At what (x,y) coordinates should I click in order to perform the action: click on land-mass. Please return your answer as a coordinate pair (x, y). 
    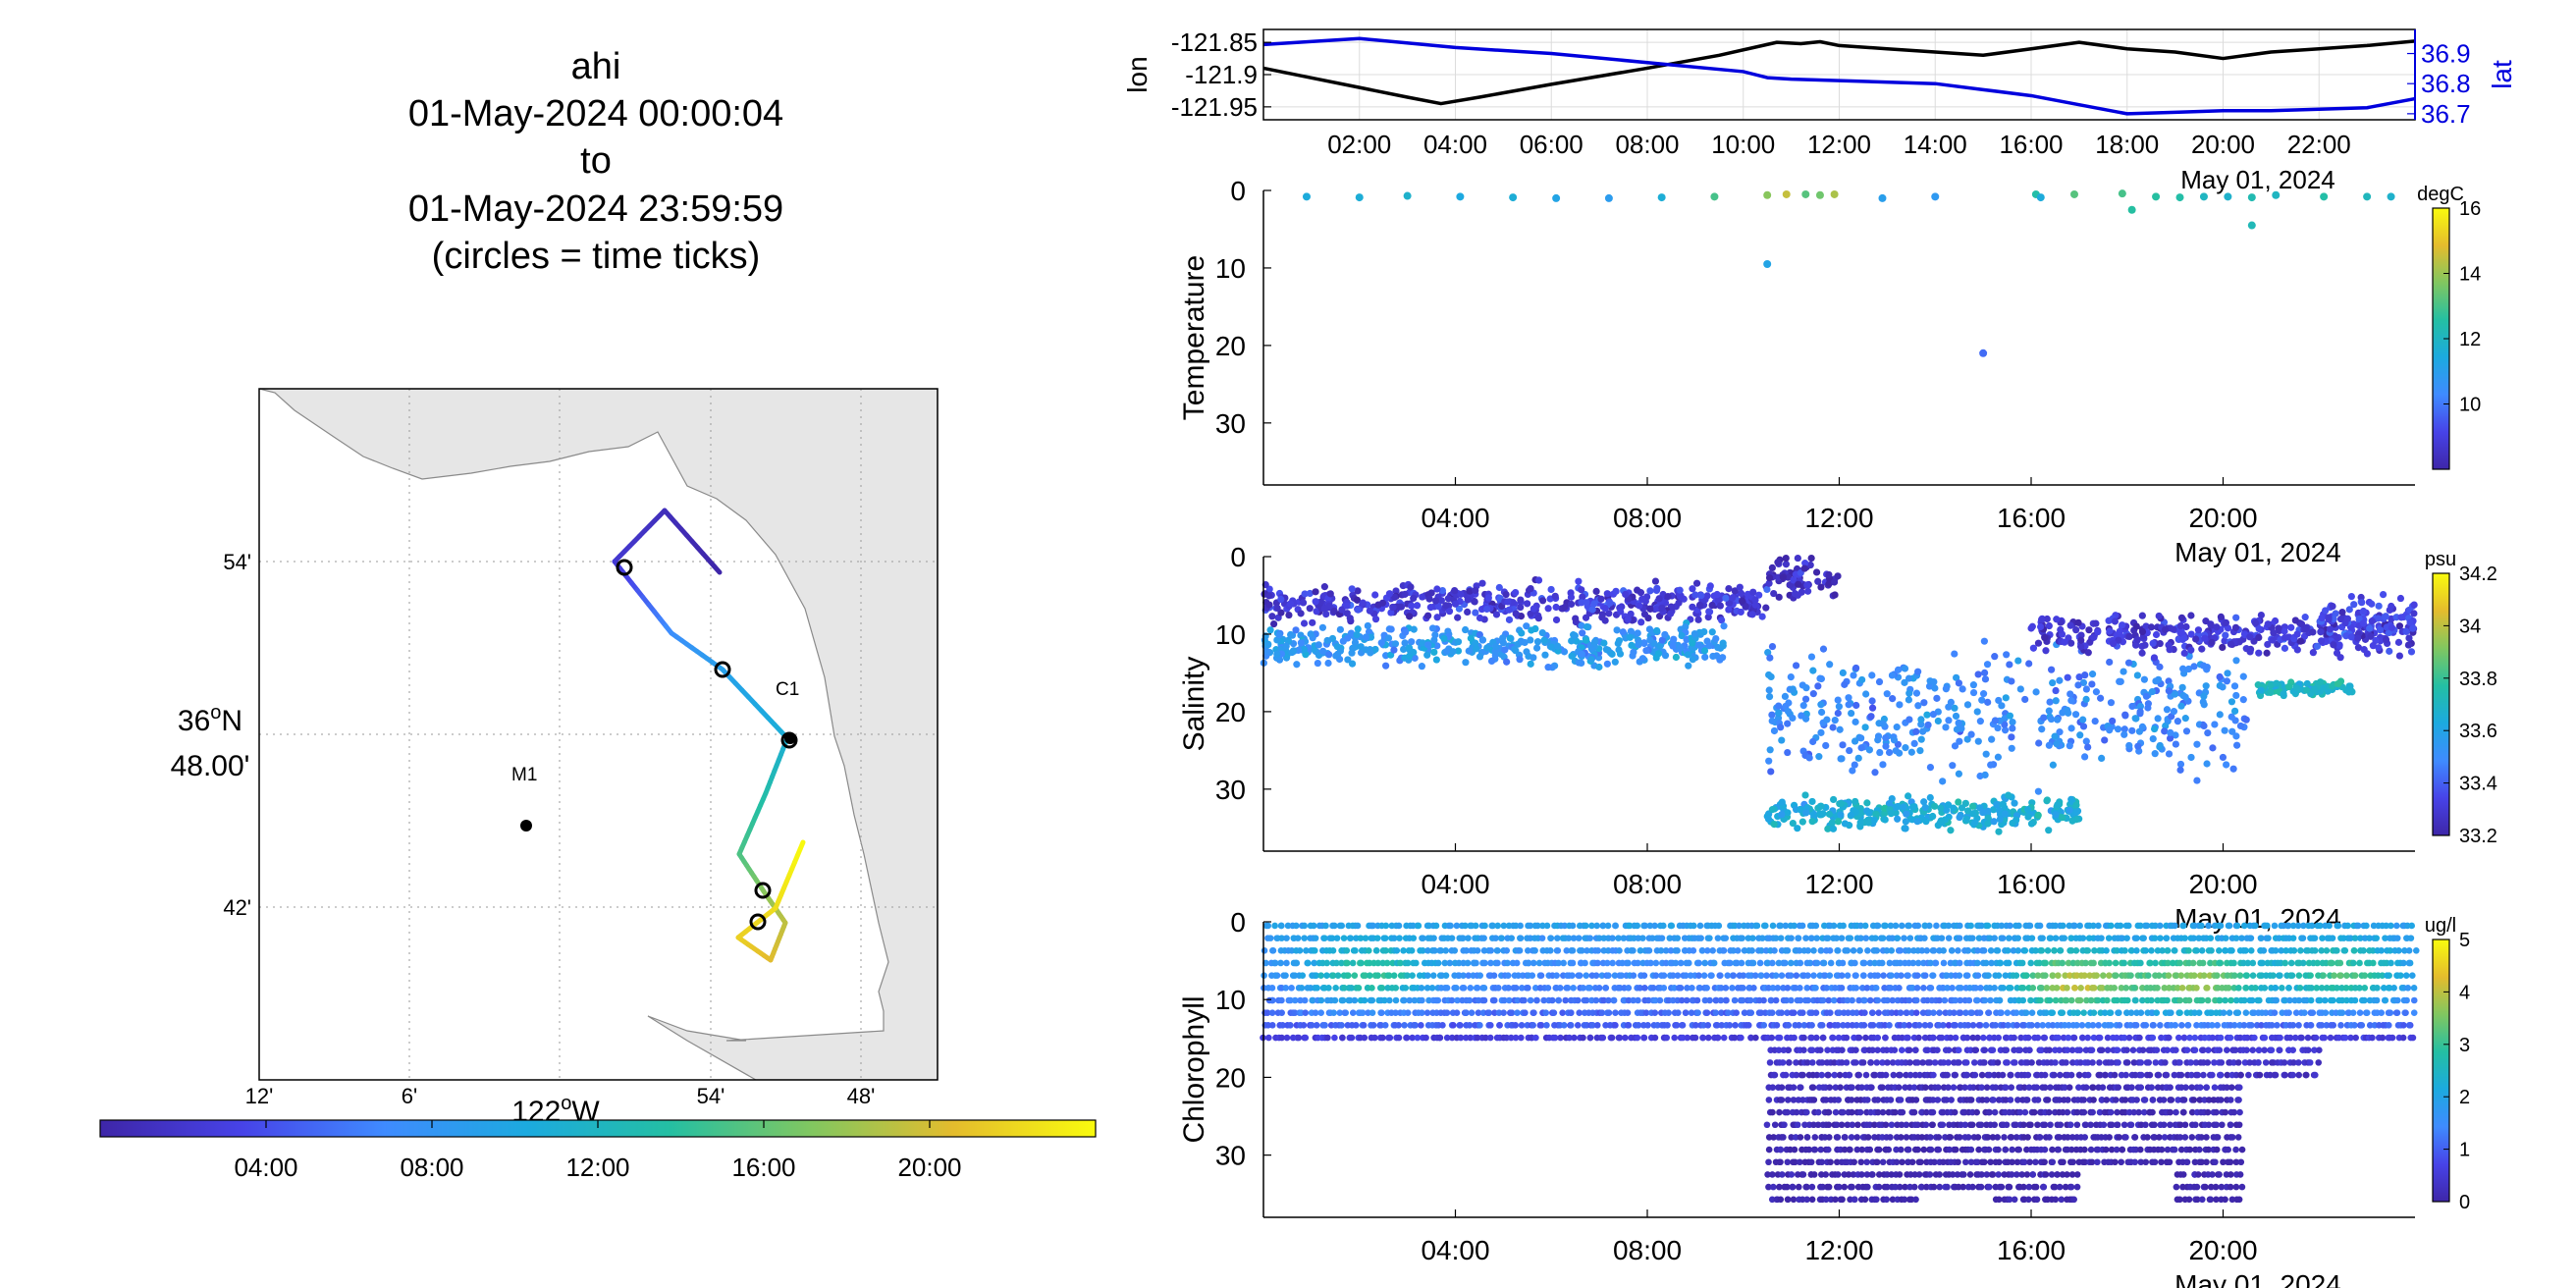
    Looking at the image, I should click on (598, 734).